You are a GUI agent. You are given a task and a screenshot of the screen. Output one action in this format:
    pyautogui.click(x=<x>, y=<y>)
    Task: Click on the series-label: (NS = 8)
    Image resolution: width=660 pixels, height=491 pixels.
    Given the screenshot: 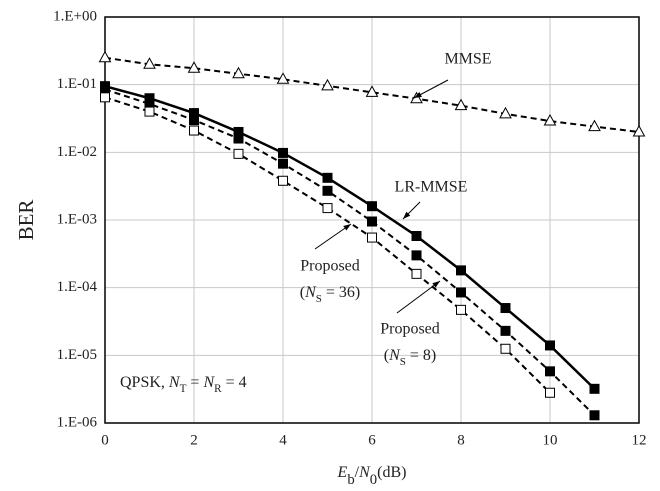 What is the action you would take?
    pyautogui.click(x=410, y=357)
    